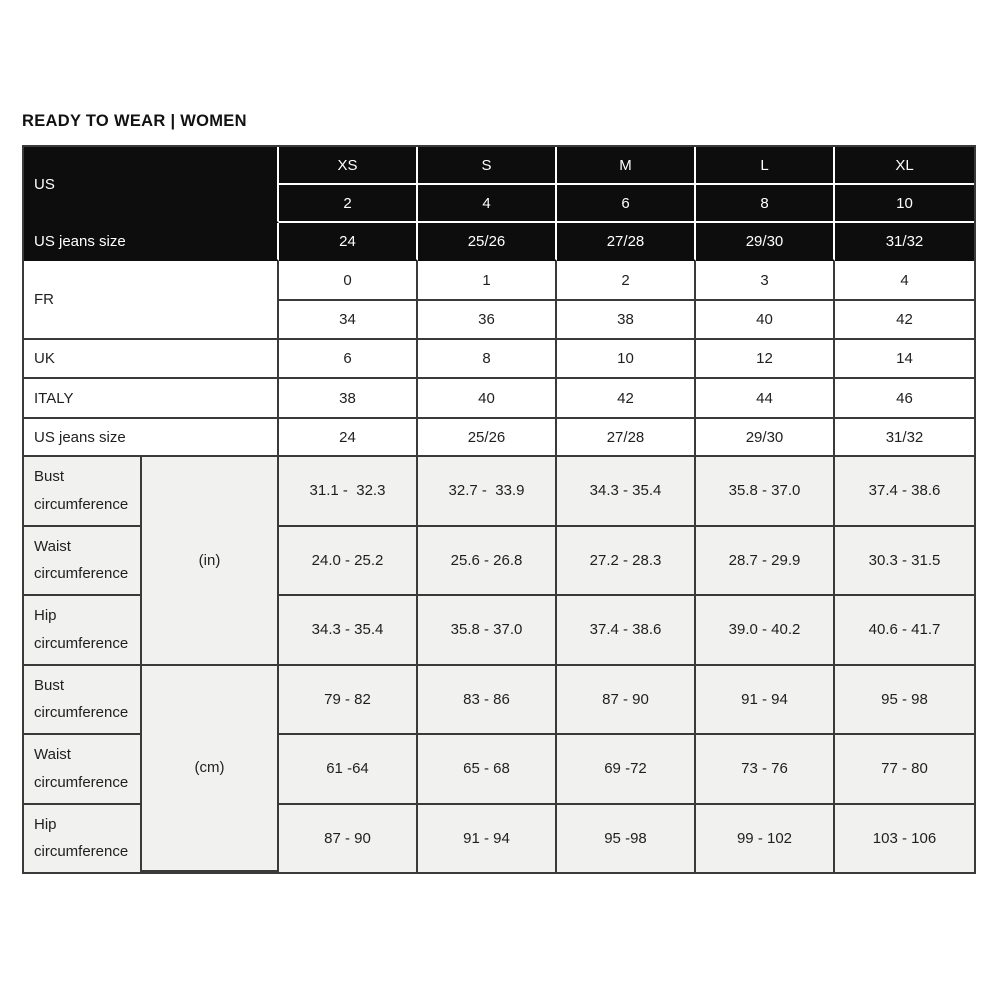  What do you see at coordinates (626, 631) in the screenshot?
I see `hip-in-range: 37.4 - 38.6` at bounding box center [626, 631].